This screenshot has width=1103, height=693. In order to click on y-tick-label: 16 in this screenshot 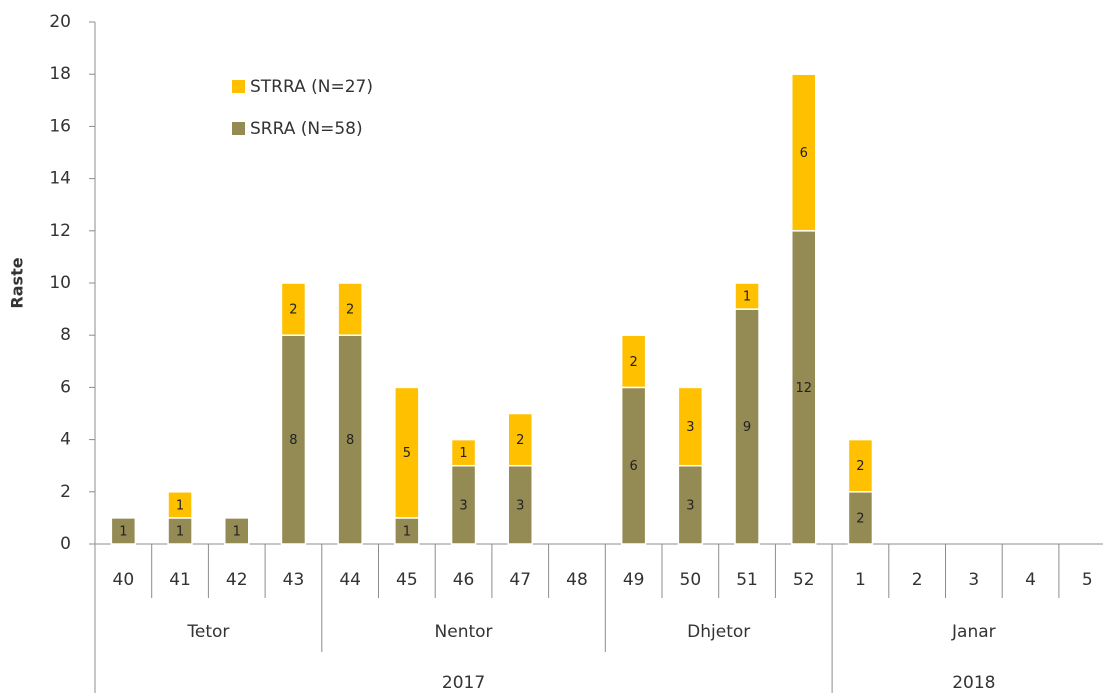, I will do `click(60, 126)`.